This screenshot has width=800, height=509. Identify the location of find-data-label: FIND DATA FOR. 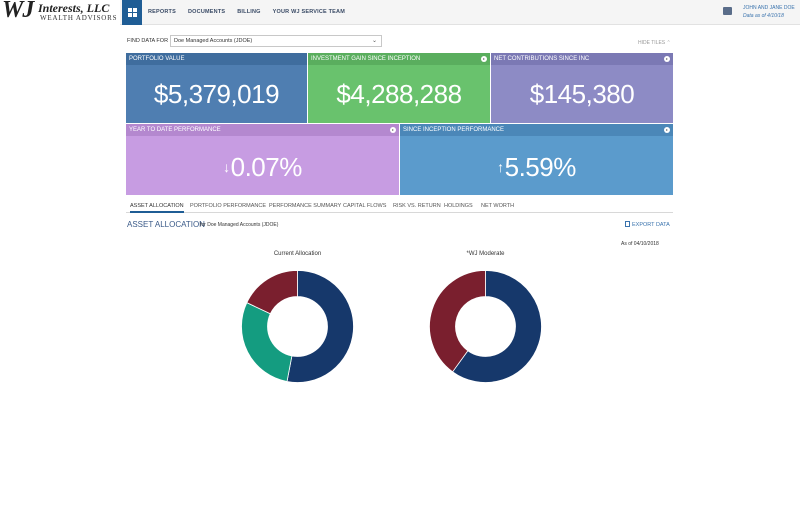
(148, 41).